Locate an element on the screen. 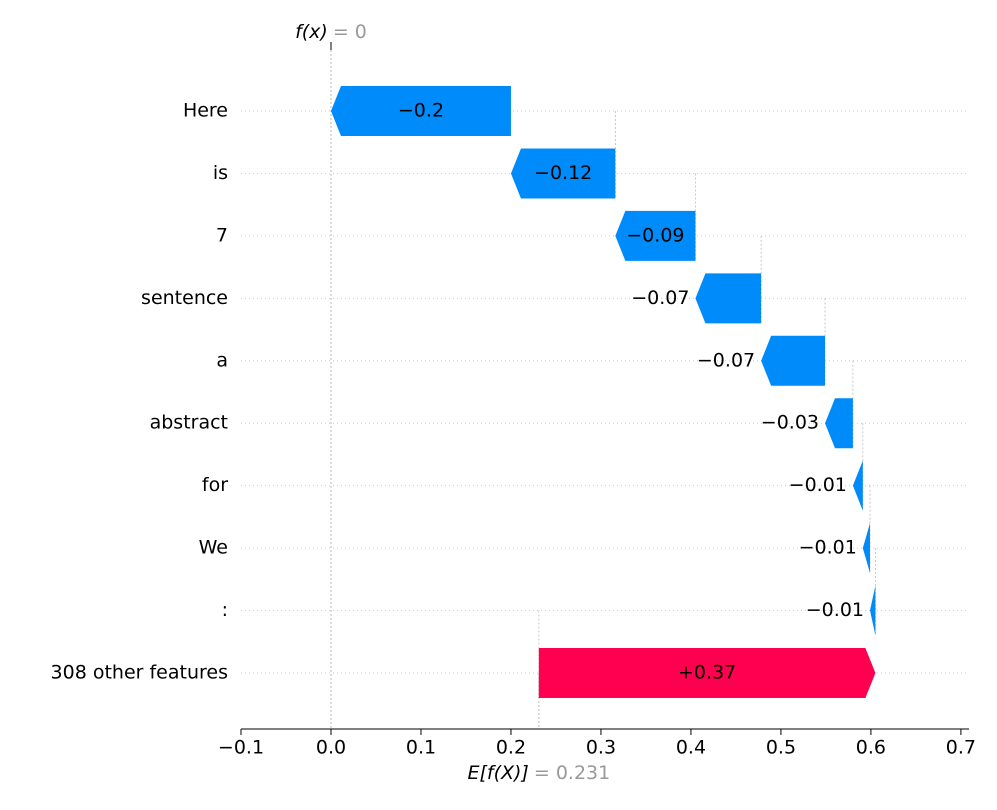  y-tick-label: We is located at coordinates (213, 548).